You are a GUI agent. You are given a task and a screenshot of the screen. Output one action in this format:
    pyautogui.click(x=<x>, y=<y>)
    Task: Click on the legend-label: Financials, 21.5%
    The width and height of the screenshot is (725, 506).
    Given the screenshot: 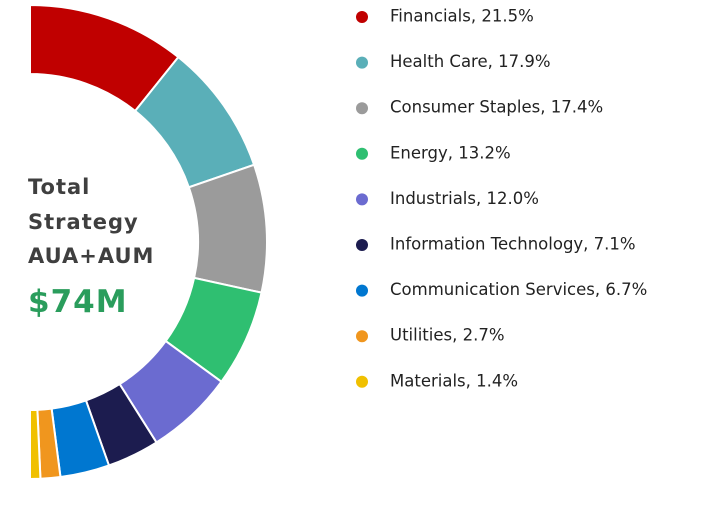 What is the action you would take?
    pyautogui.click(x=462, y=16)
    